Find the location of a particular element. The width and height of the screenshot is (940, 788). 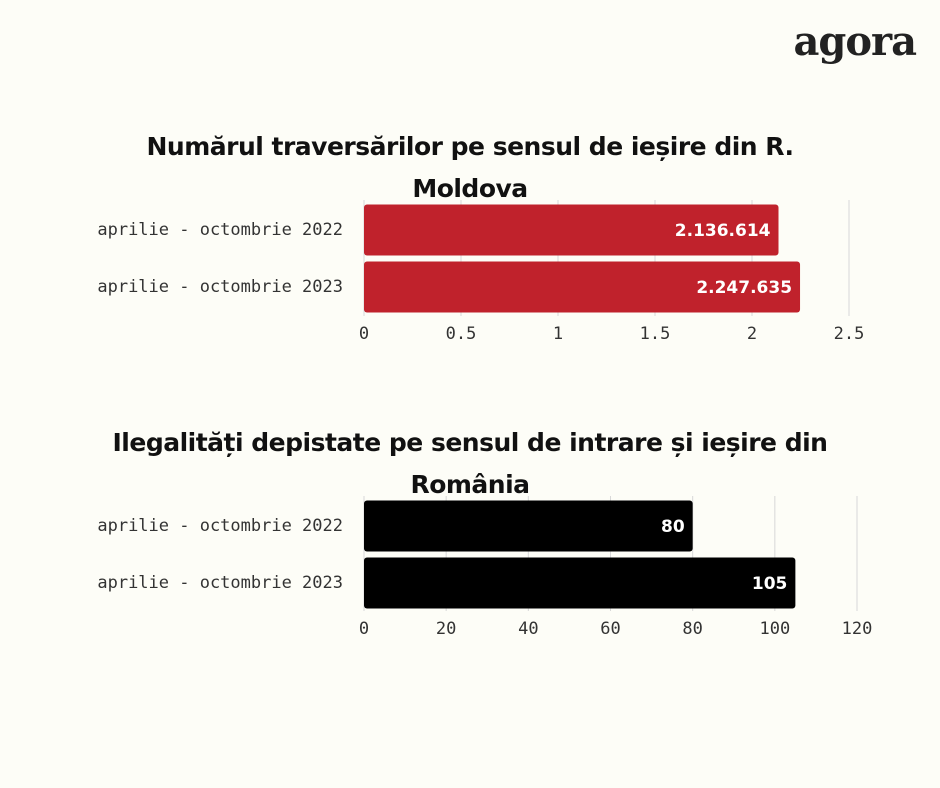

logo: agora is located at coordinates (855, 41).